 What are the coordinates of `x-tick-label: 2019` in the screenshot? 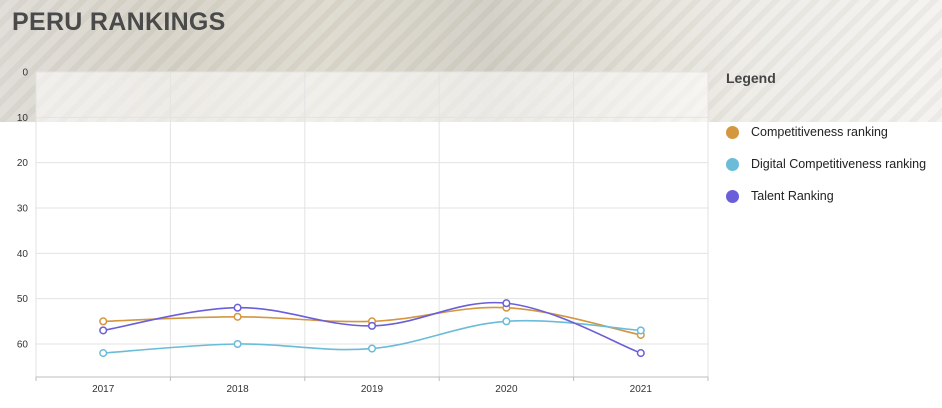 It's located at (372, 389).